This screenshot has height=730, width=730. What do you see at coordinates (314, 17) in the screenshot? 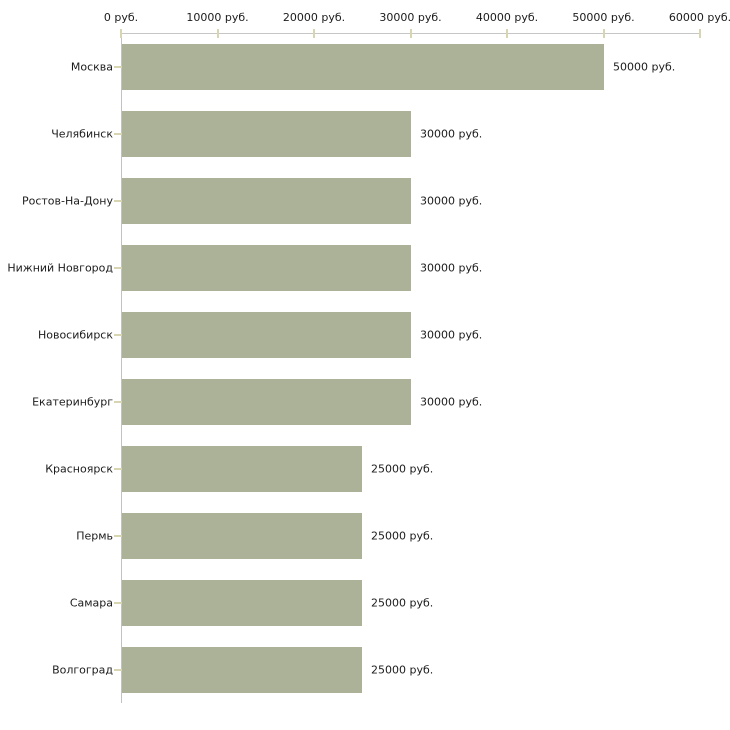
I see `x-axis-tick-label: 20000 руб.` at bounding box center [314, 17].